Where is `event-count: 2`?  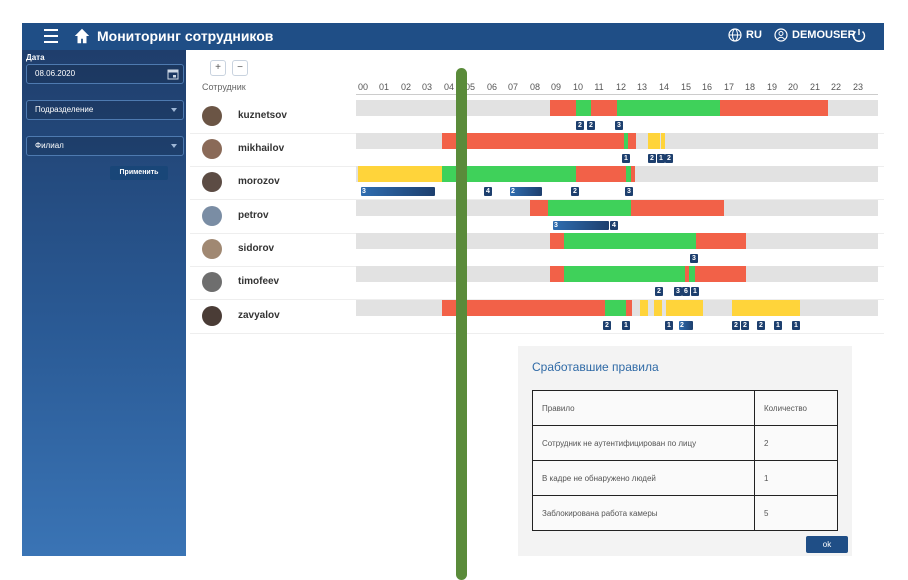
event-count: 2 is located at coordinates (682, 325).